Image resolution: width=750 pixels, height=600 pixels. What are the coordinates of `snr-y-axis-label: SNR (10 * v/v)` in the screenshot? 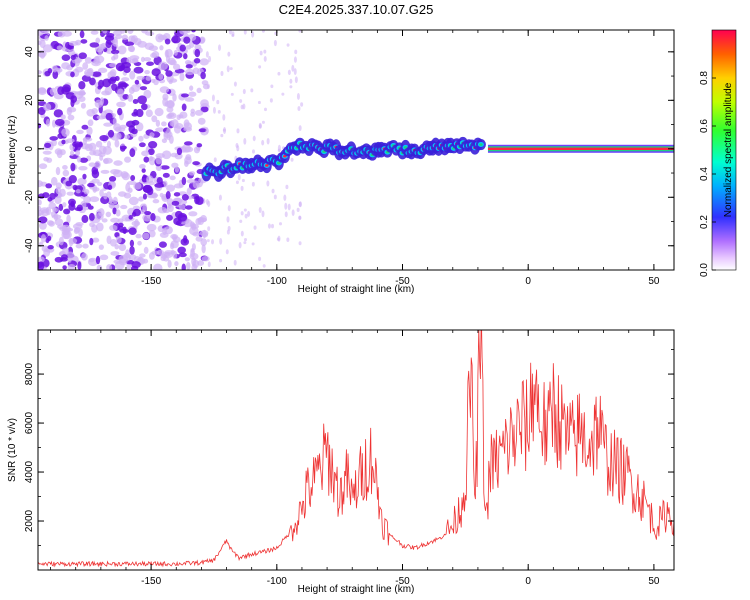 It's located at (12, 450).